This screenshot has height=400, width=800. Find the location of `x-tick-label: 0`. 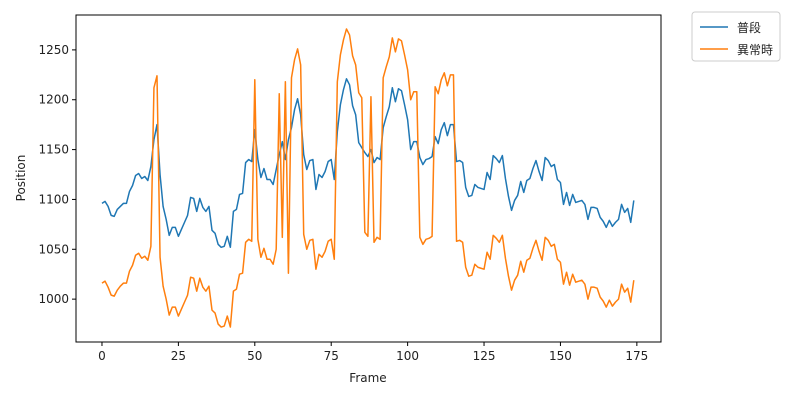

x-tick-label: 0 is located at coordinates (102, 356).